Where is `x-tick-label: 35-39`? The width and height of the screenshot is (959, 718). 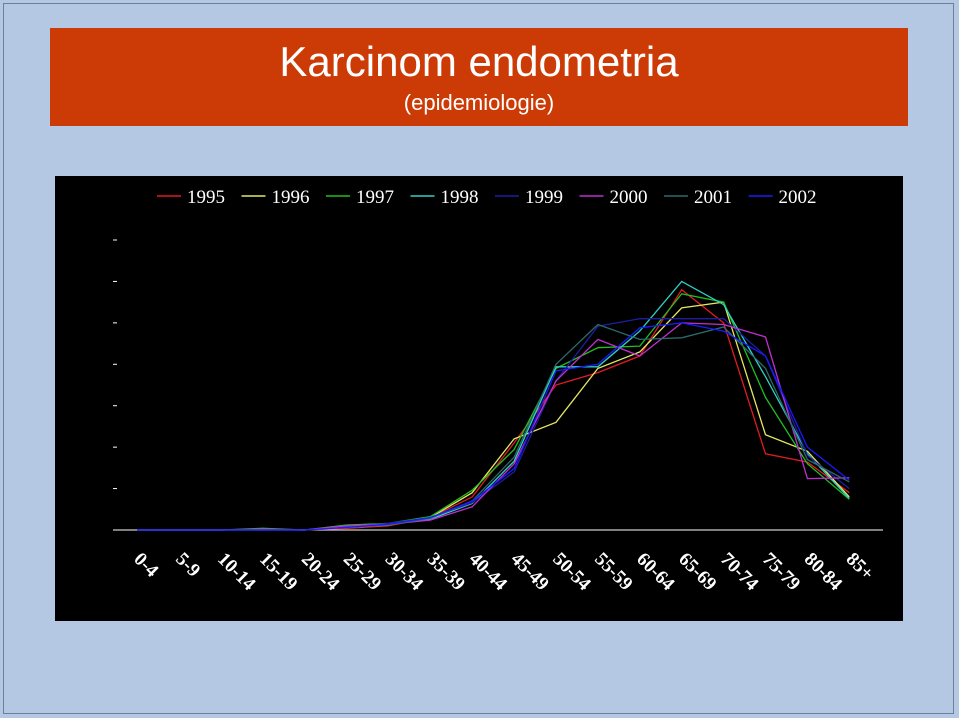
x-tick-label: 35-39 is located at coordinates (446, 572).